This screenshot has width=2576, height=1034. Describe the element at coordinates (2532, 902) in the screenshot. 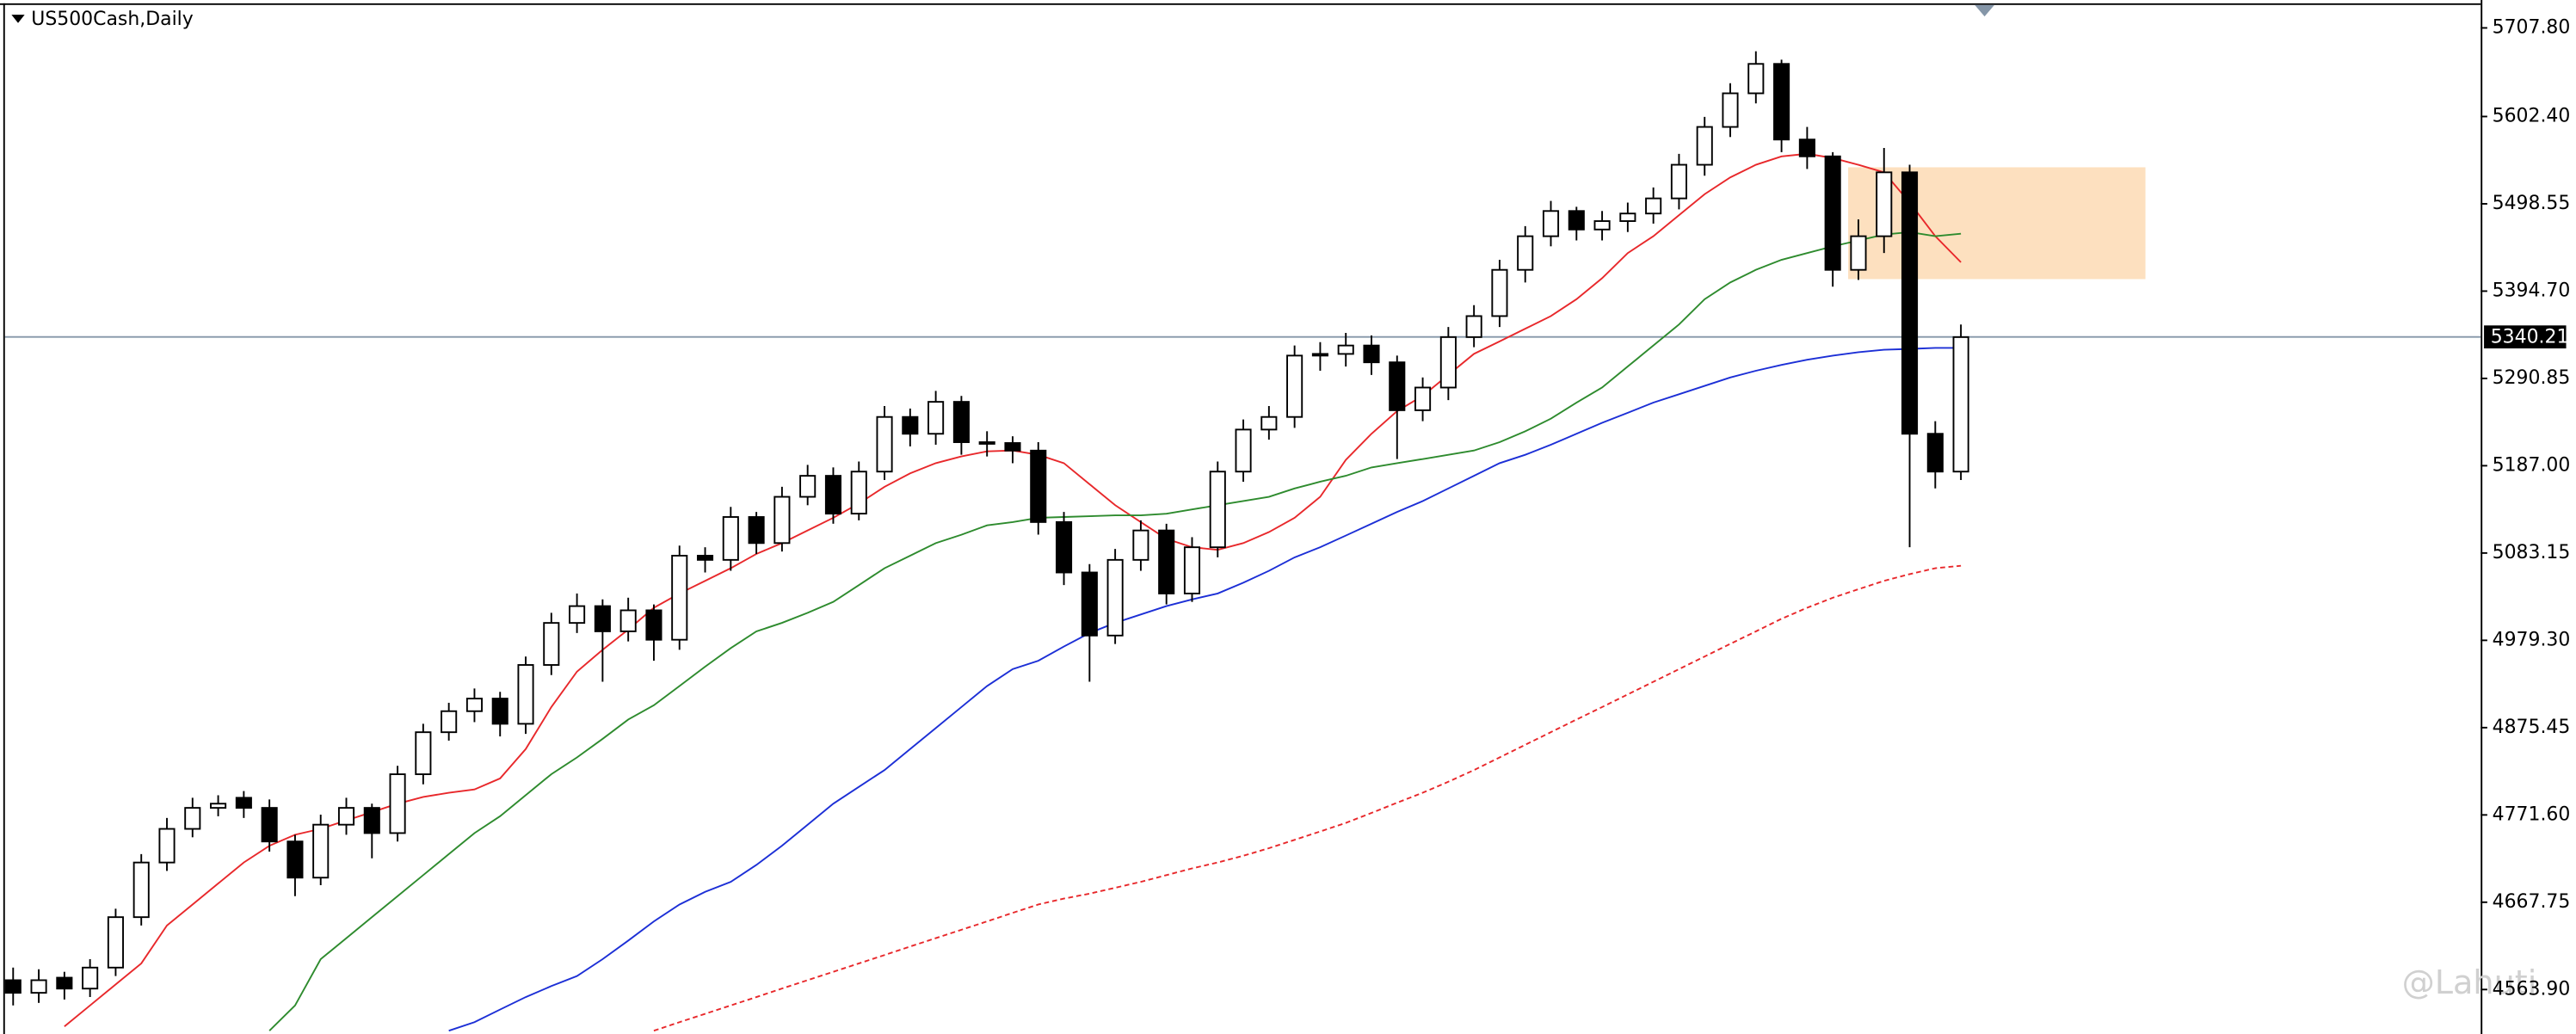

I see `y-tick-label: 4667.75` at that location.